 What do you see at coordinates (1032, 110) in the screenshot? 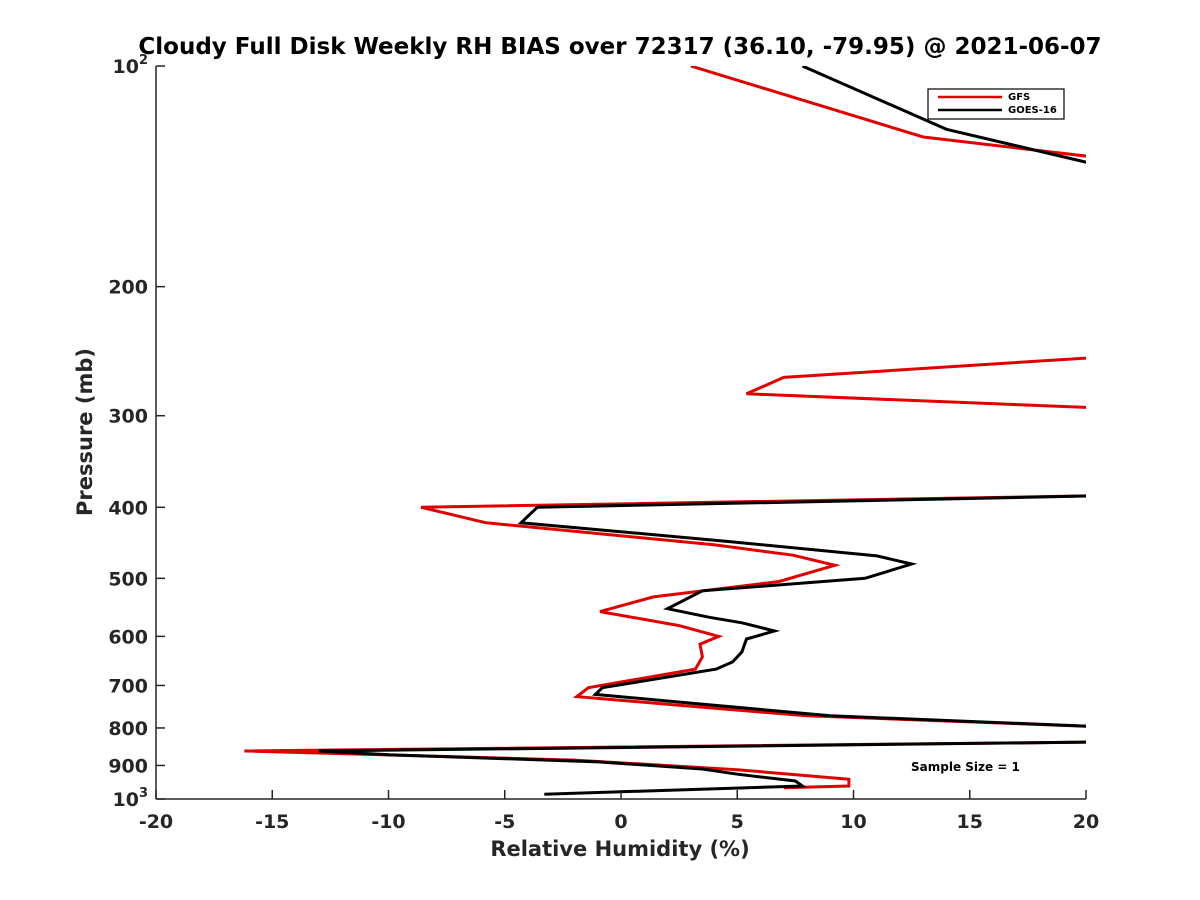
I see `legend-label-goes16: GOES-16` at bounding box center [1032, 110].